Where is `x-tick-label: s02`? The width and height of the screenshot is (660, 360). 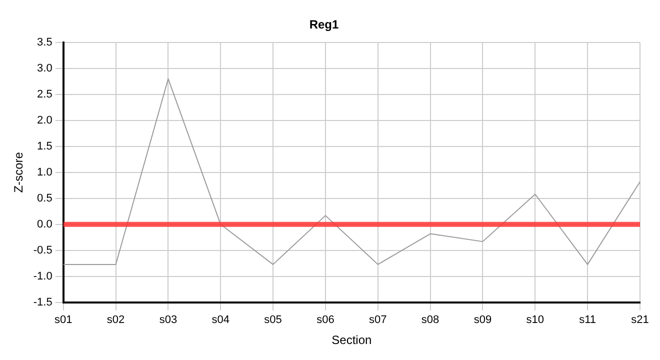
x-tick-label: s02 is located at coordinates (115, 320).